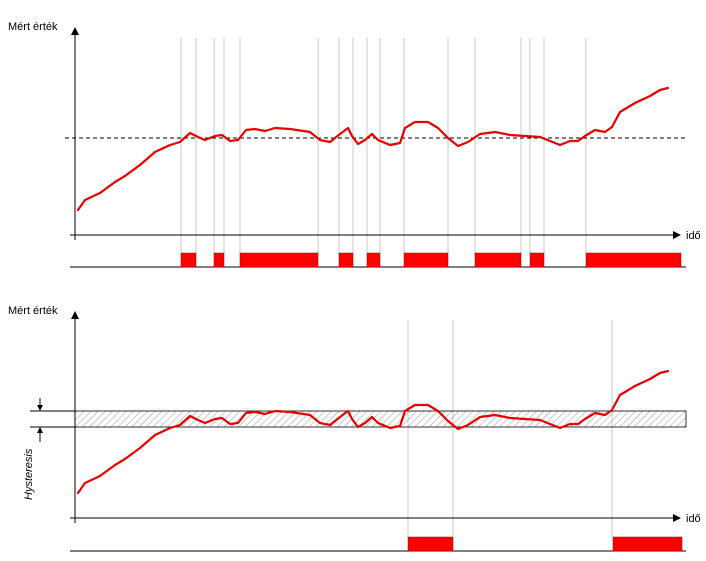 The width and height of the screenshot is (706, 561). What do you see at coordinates (29, 474) in the screenshot?
I see `hysteresis-label: Hysteresis` at bounding box center [29, 474].